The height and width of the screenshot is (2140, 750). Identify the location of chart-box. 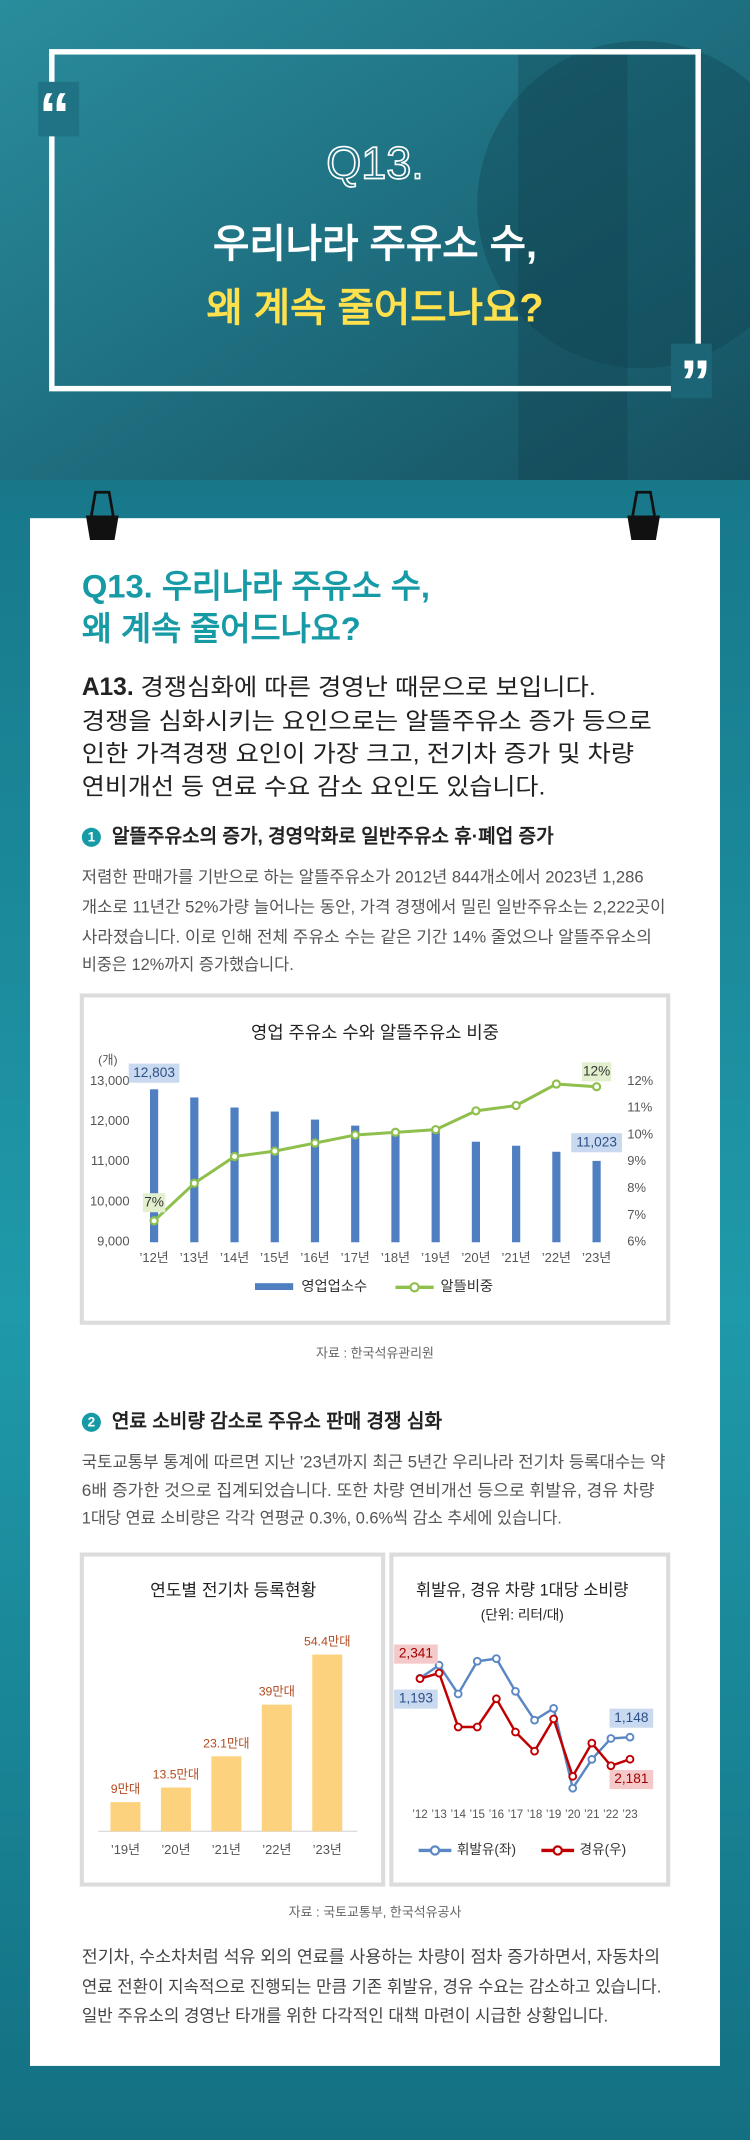
(375, 1159).